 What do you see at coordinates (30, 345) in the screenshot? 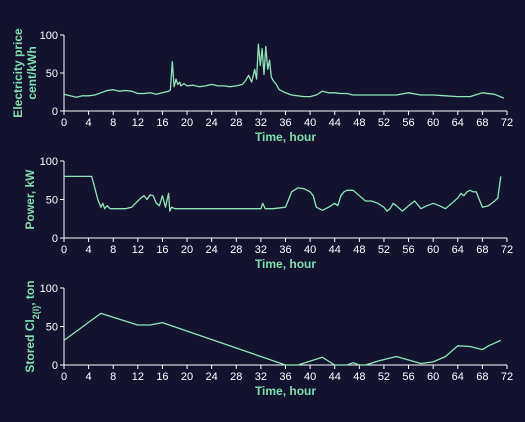
I see `y-axis-title-part: Stored Cl` at bounding box center [30, 345].